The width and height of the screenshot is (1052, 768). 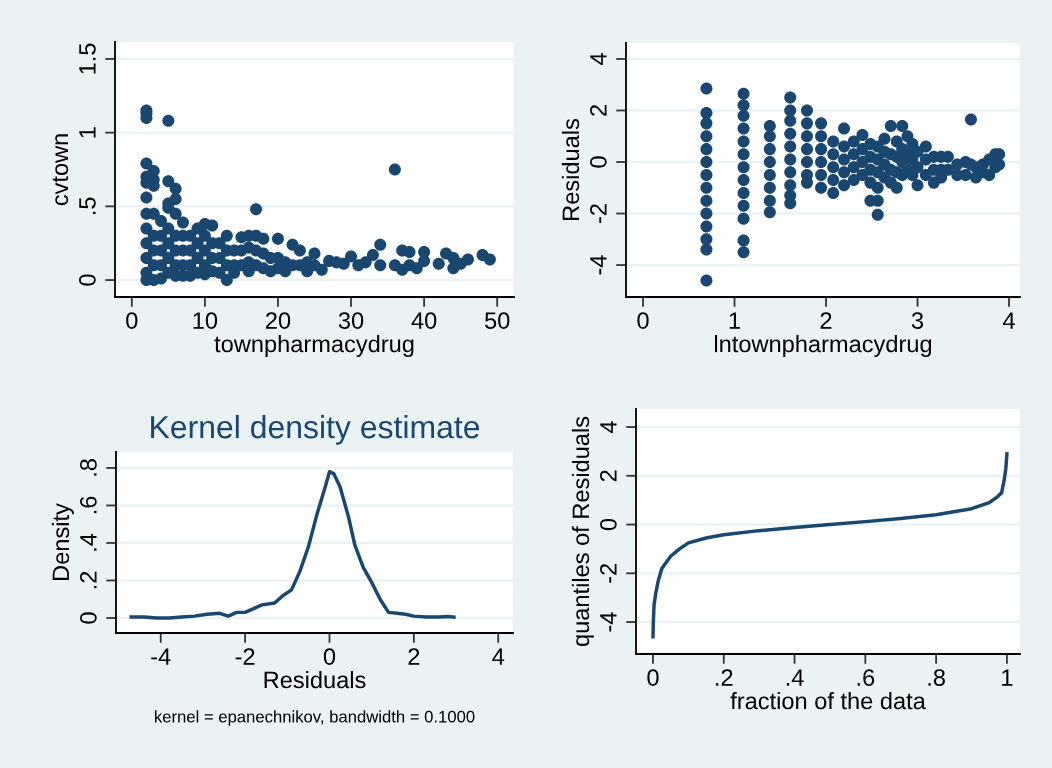 I want to click on y-tick-label: 1, so click(x=87, y=132).